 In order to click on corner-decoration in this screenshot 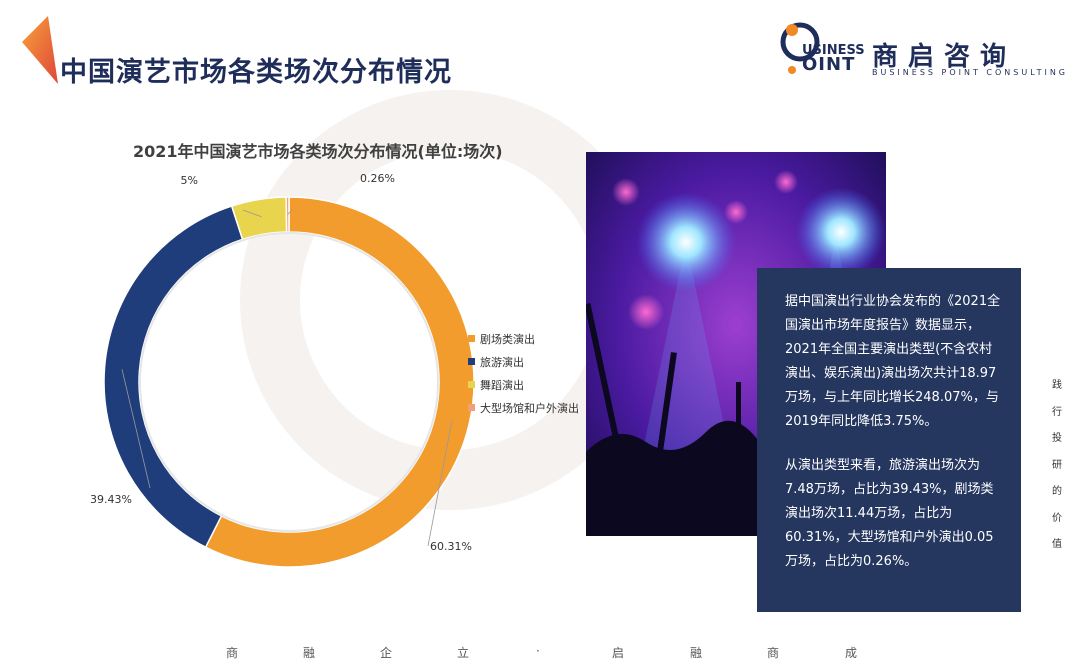, I will do `click(40, 50)`.